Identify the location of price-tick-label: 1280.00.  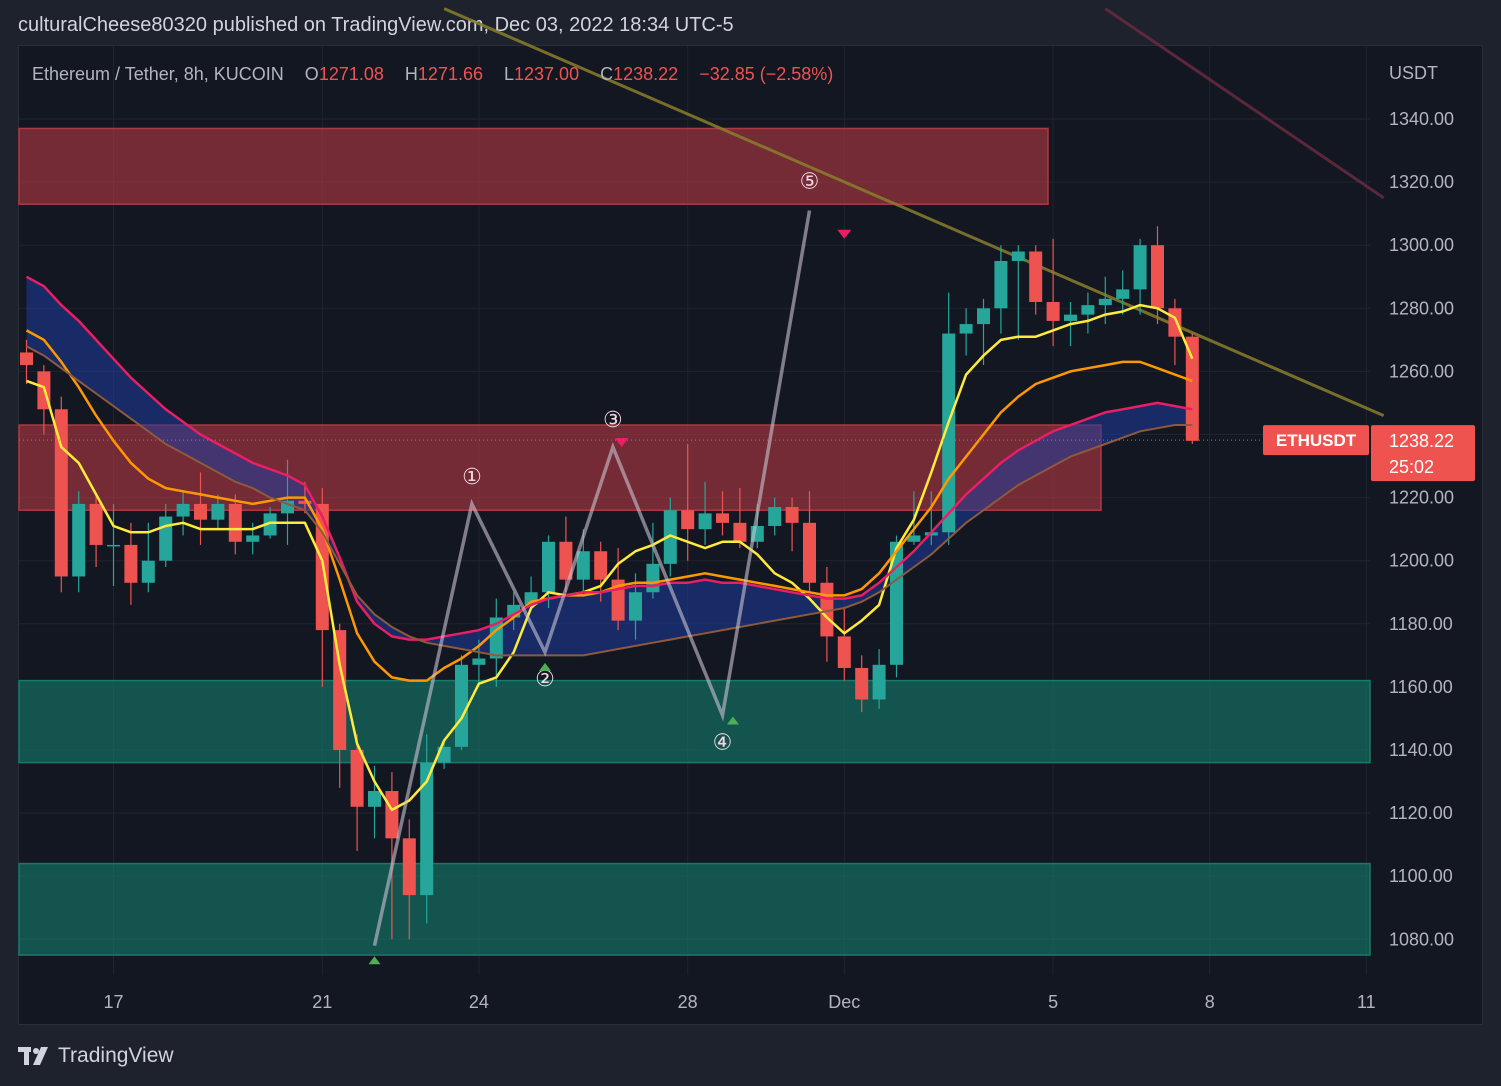
(1421, 308).